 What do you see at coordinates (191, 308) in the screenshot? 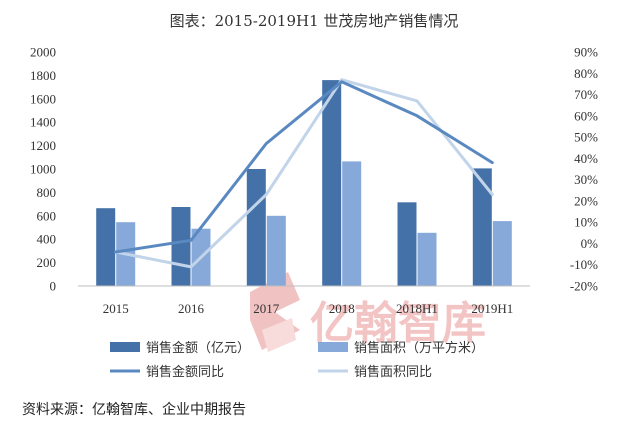
I see `category-label: 2016` at bounding box center [191, 308].